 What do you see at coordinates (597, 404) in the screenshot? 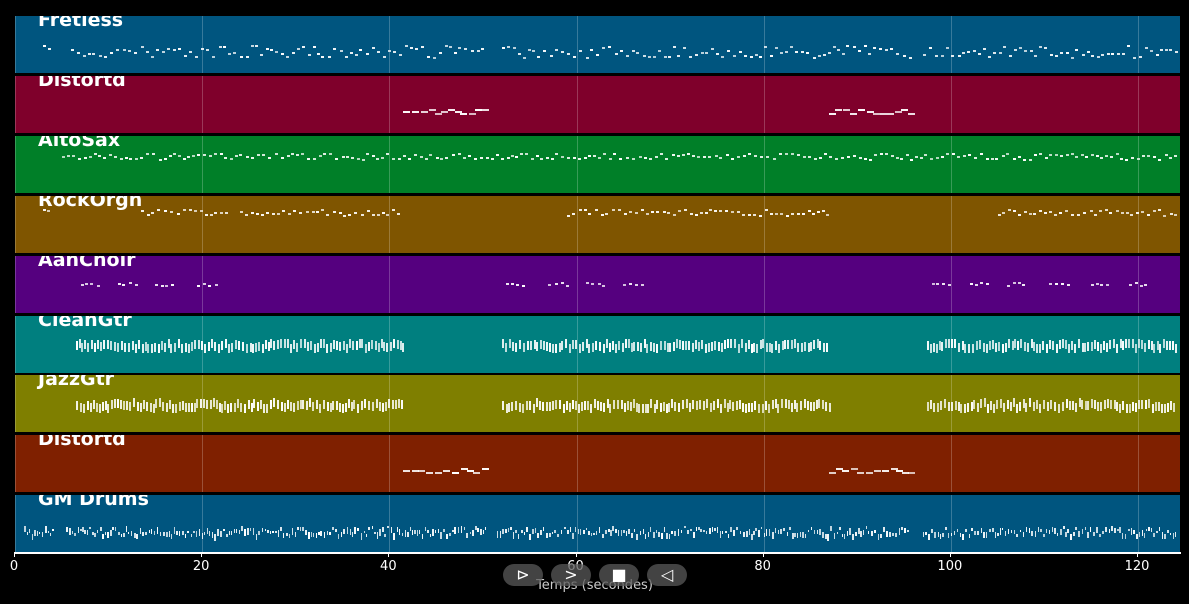
I see `track-lane: JazzGtr` at bounding box center [597, 404].